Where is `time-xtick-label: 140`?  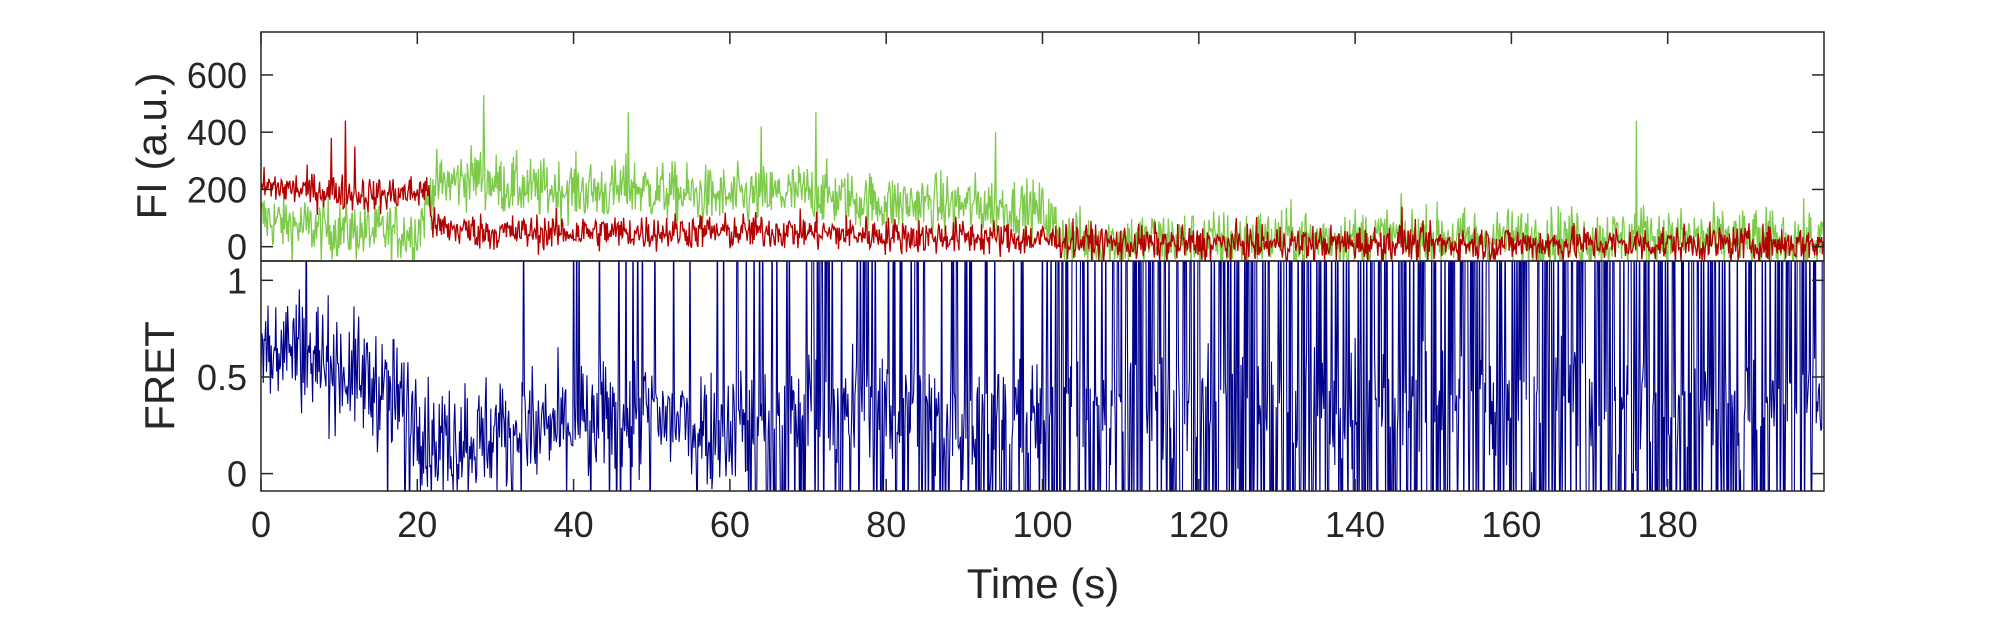
time-xtick-label: 140 is located at coordinates (1355, 524).